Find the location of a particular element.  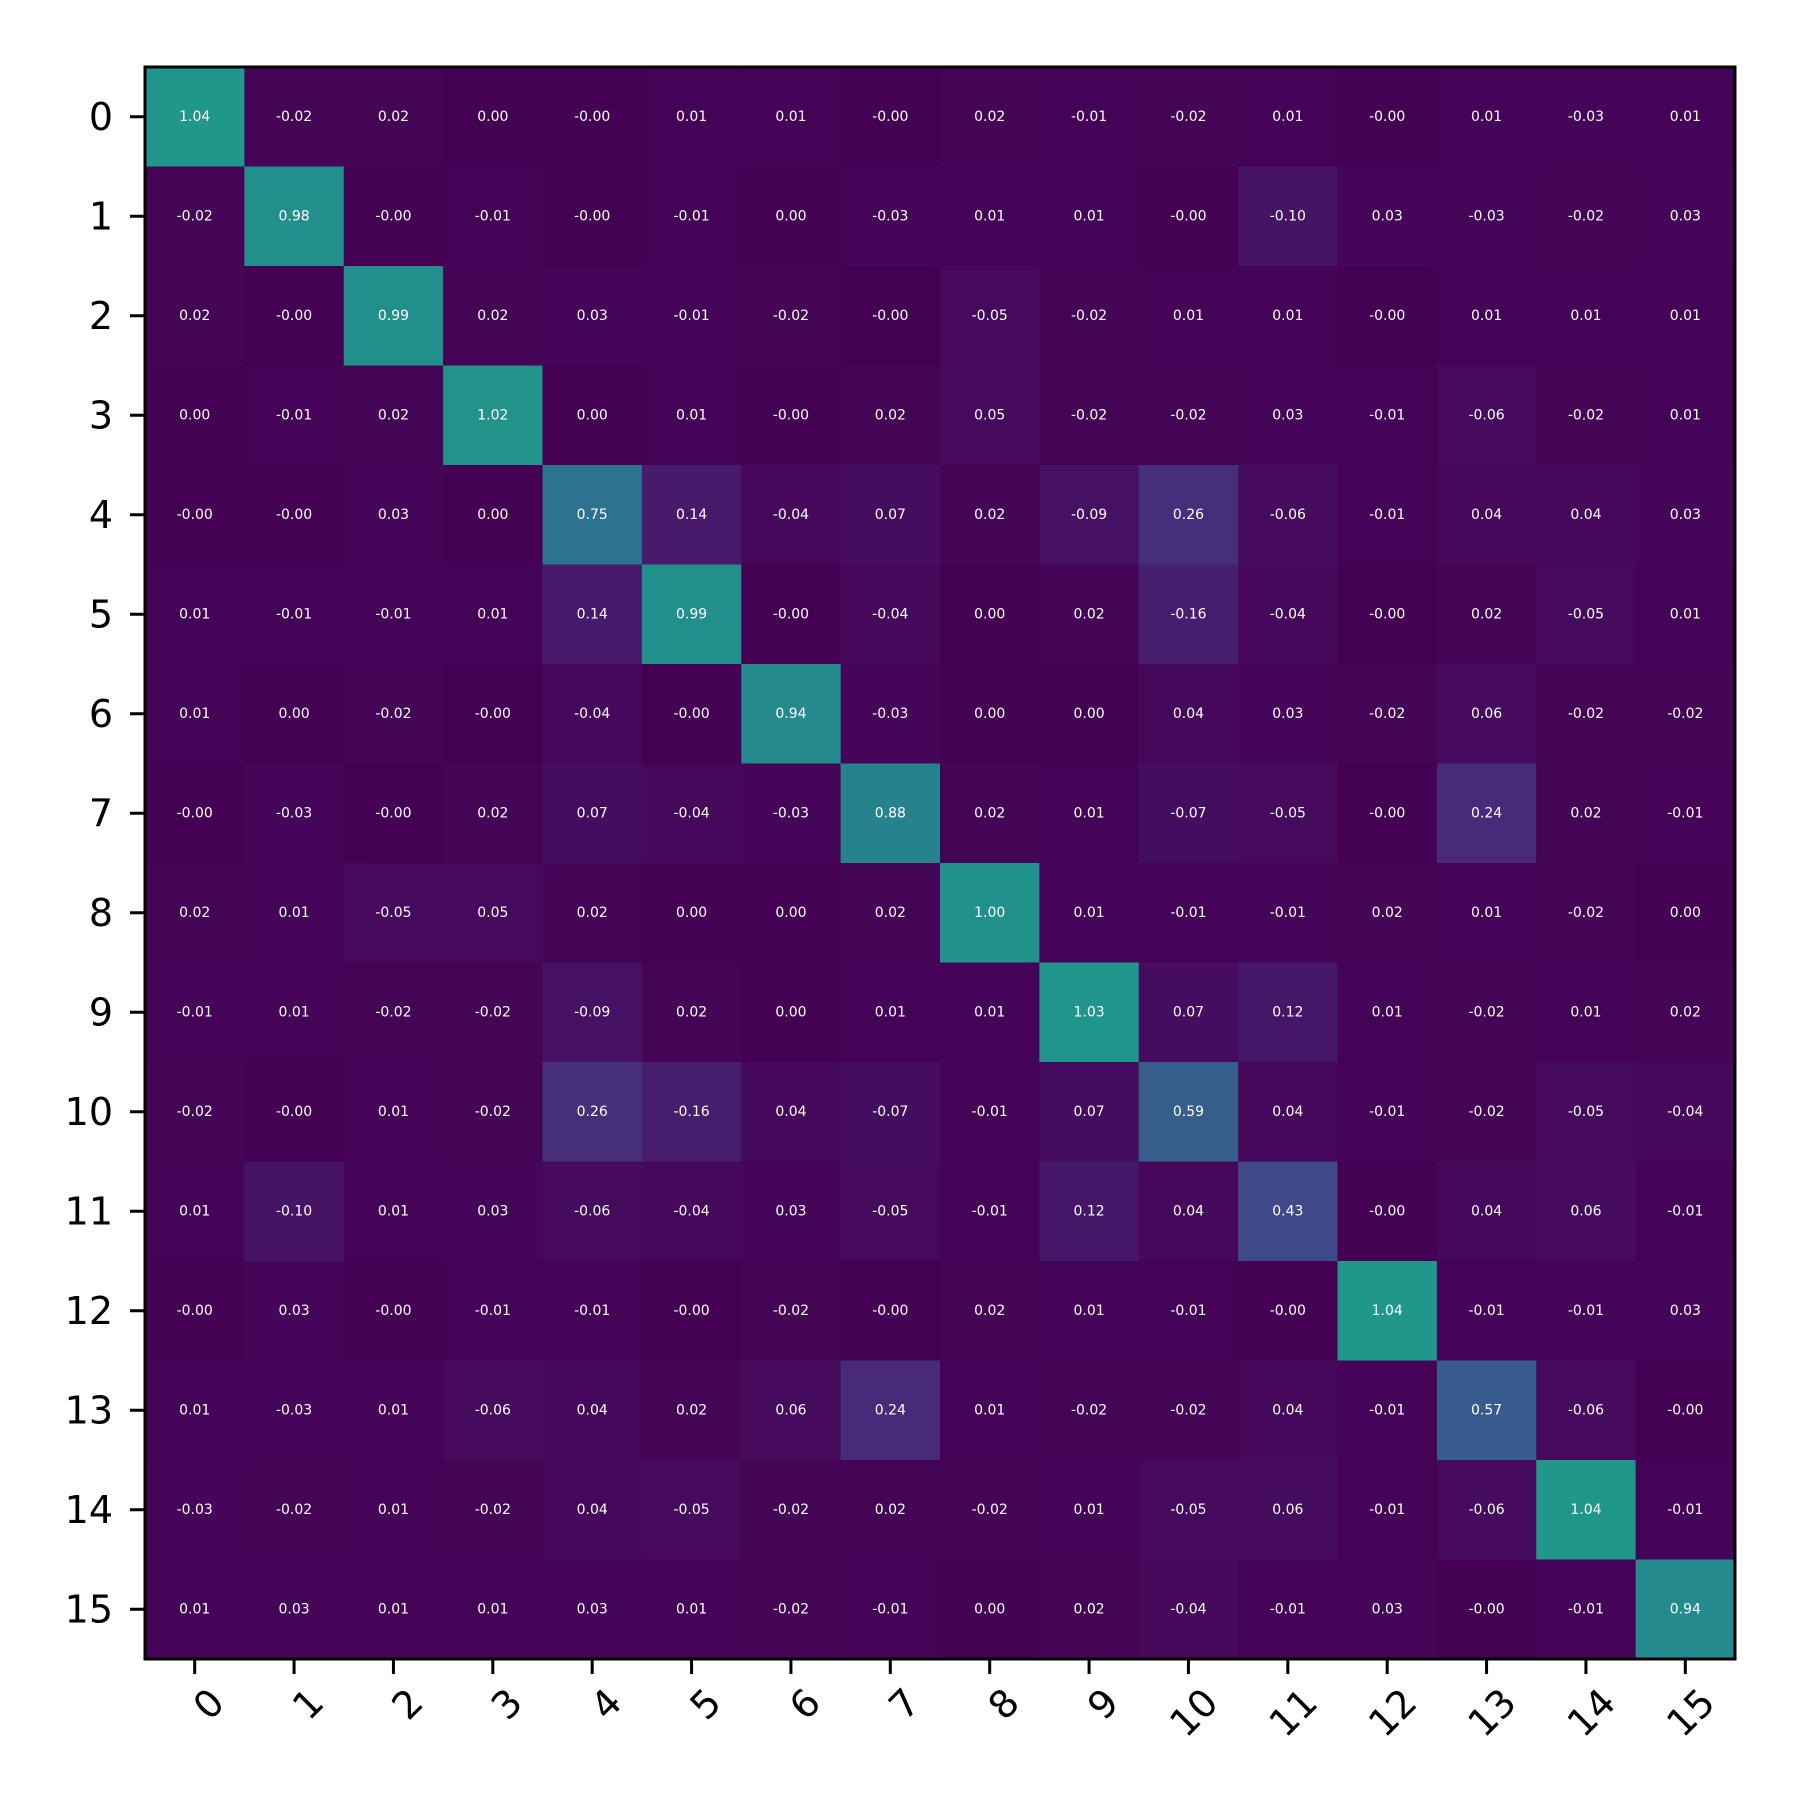

cell-value-label: 0.06 is located at coordinates (1486, 714).